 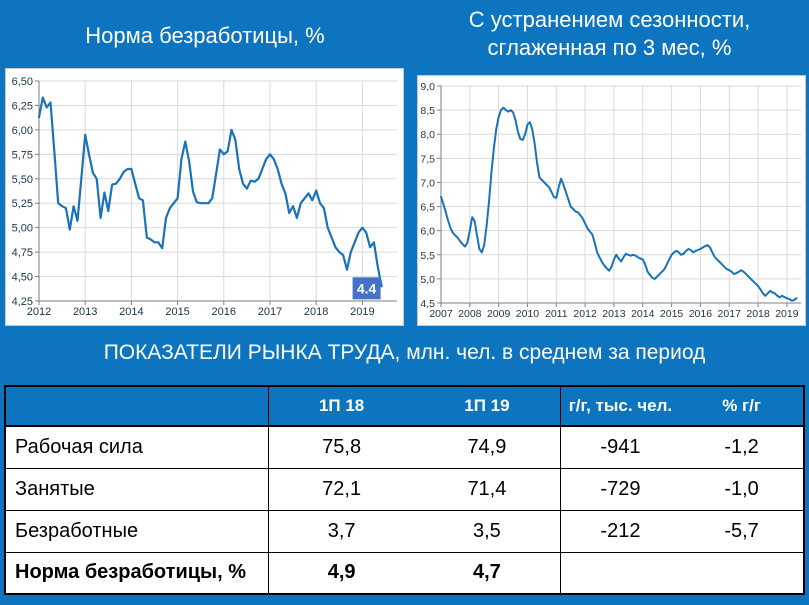 What do you see at coordinates (367, 288) in the screenshot?
I see `svg-text: 4.4` at bounding box center [367, 288].